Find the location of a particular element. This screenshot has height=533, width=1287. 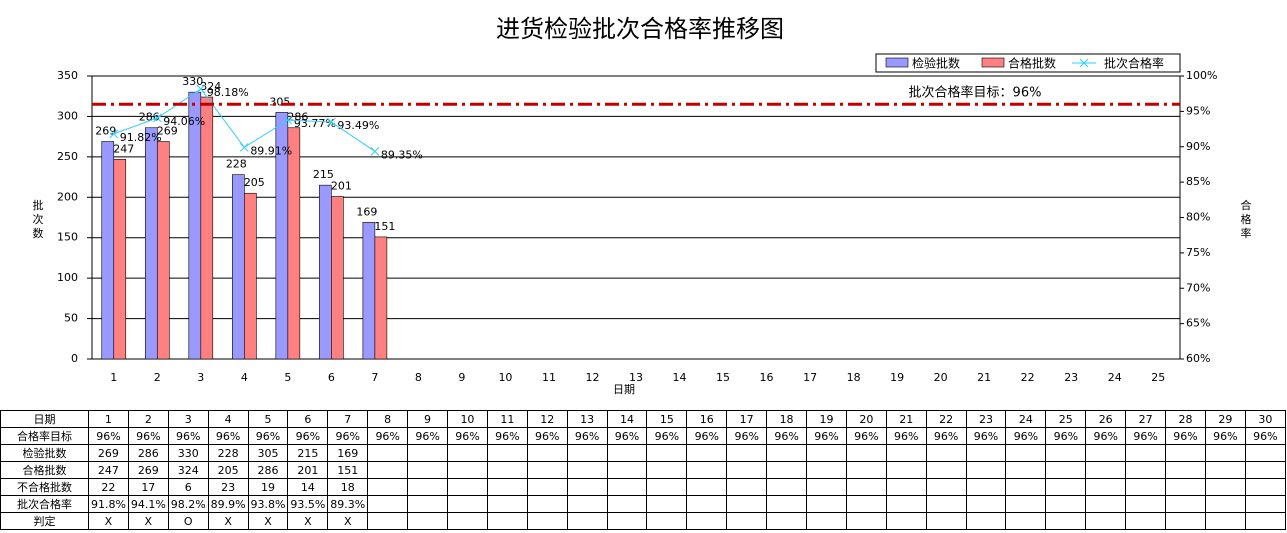

table-cell: 21 is located at coordinates (906, 419).